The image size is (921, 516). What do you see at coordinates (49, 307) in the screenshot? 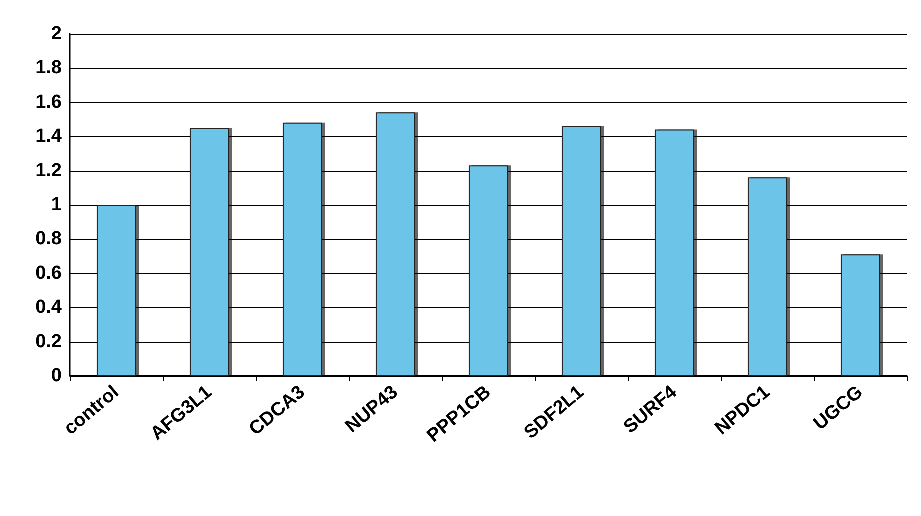
I see `y-tick-label: 0.4` at bounding box center [49, 307].